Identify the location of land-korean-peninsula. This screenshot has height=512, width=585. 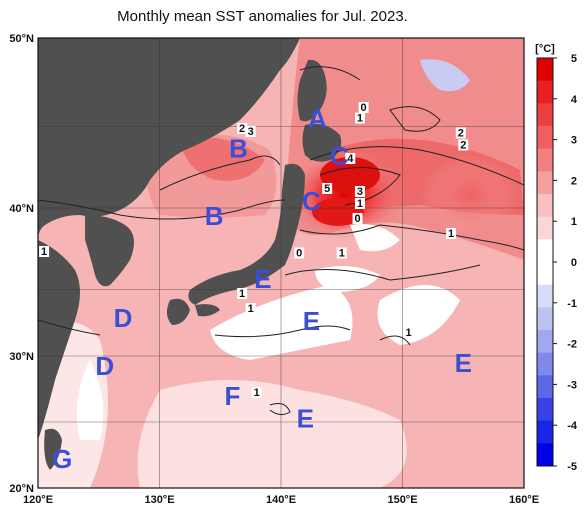
(109, 251).